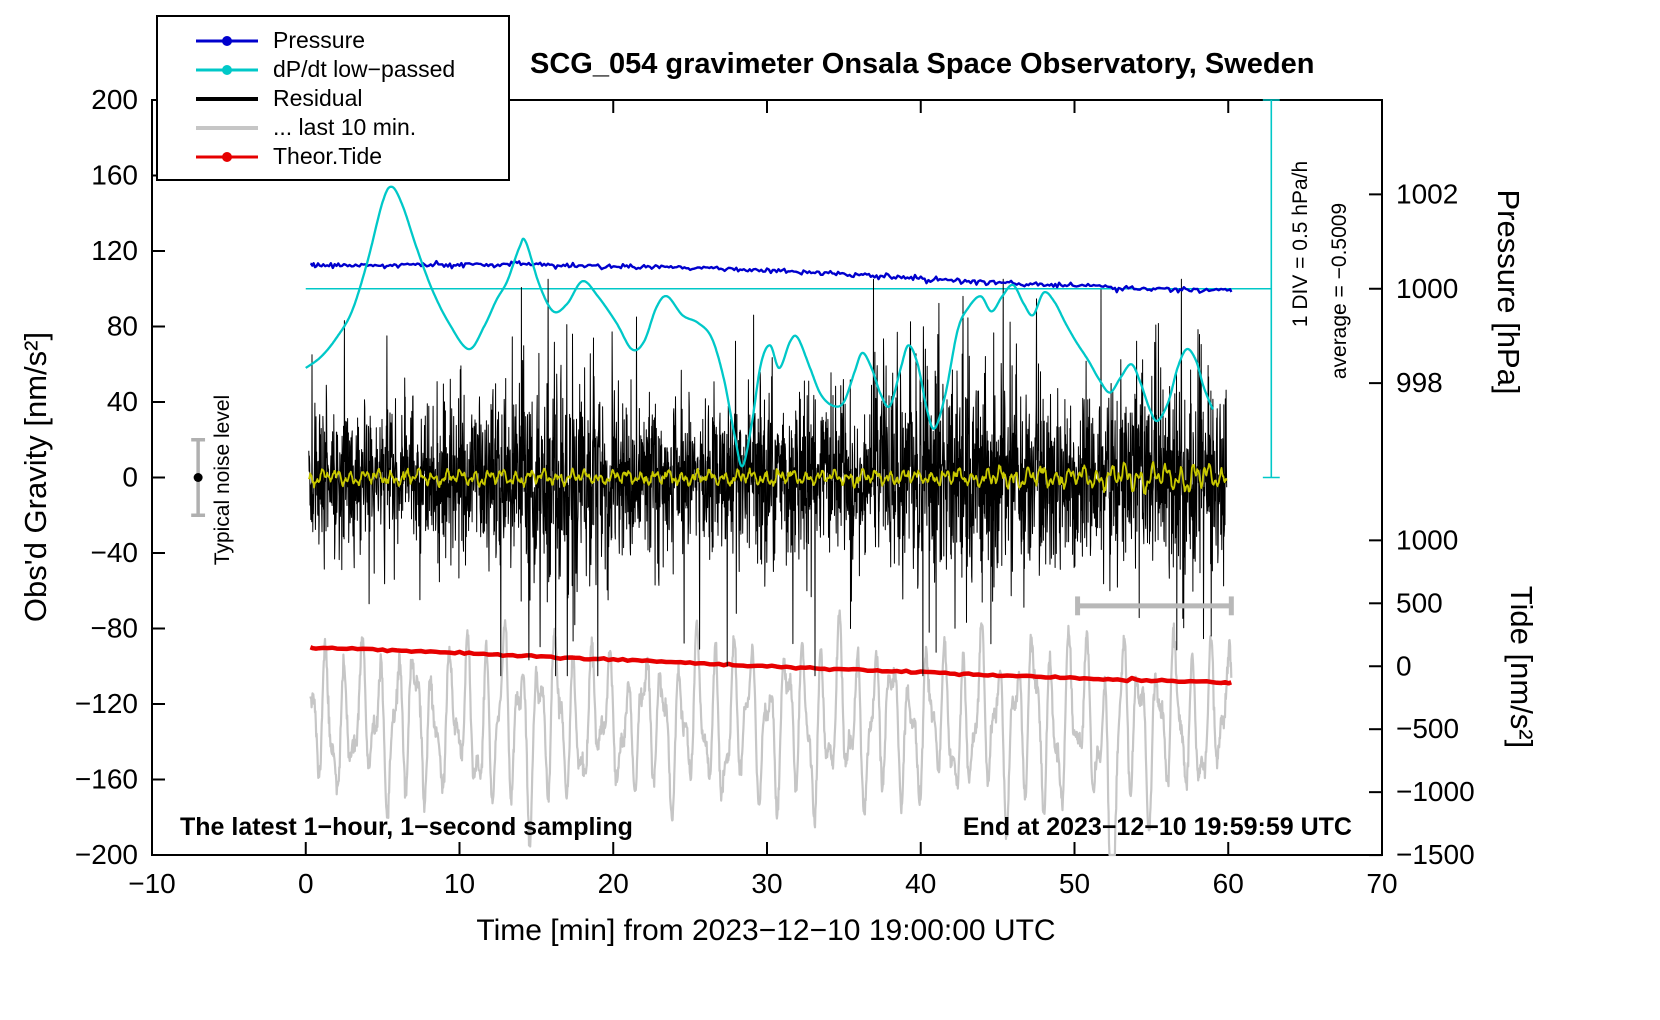  I want to click on gravity-tick-label: −80, so click(115, 628).